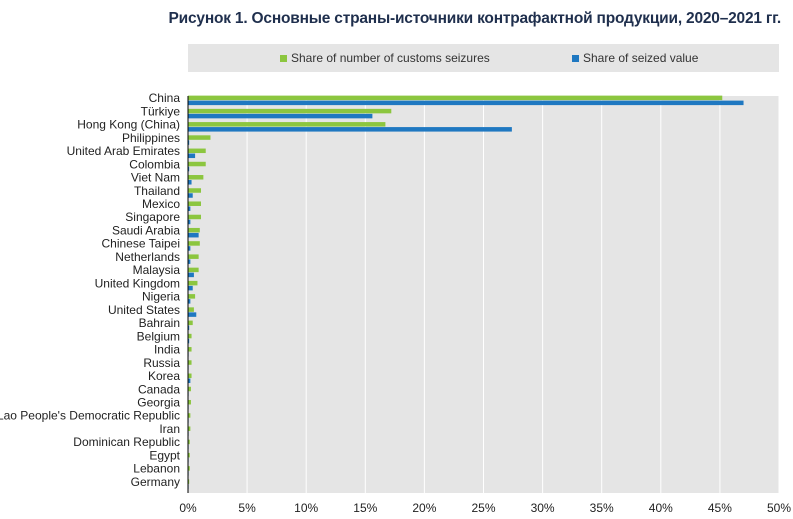 Image resolution: width=793 pixels, height=519 pixels. What do you see at coordinates (141, 244) in the screenshot?
I see `category-label: Chinese Taipei` at bounding box center [141, 244].